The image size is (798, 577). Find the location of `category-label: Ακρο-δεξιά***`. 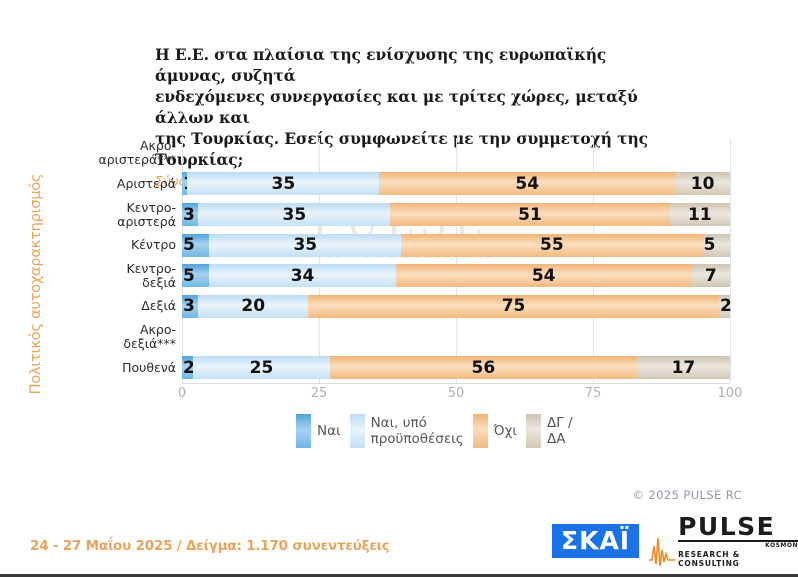

category-label: Ακρο-δεξιά*** is located at coordinates (149, 337).